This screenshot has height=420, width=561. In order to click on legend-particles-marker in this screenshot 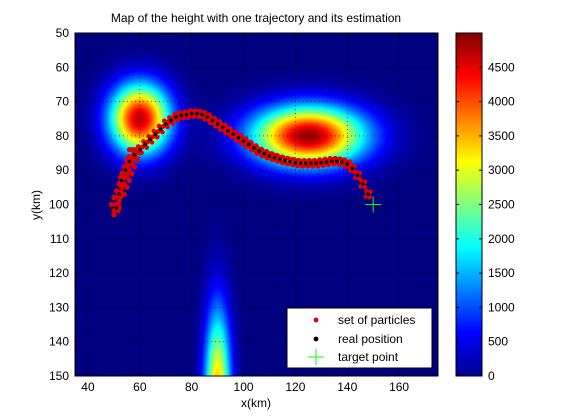, I will do `click(316, 320)`.